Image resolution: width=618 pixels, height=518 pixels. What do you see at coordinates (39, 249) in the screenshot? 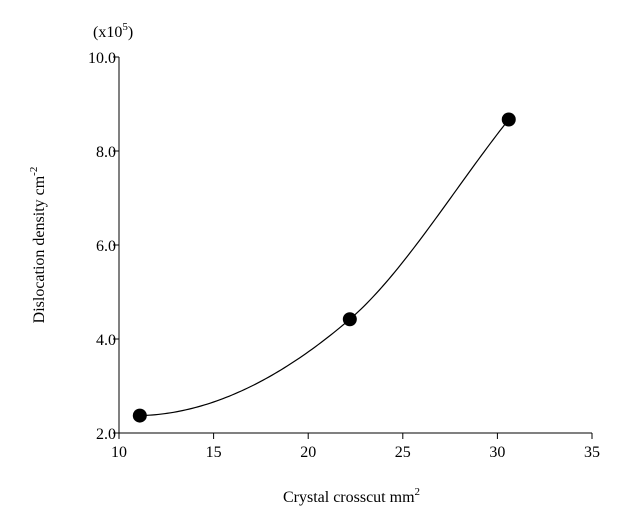
I see `y-axis-label-text: Dislocation density cm` at bounding box center [39, 249].